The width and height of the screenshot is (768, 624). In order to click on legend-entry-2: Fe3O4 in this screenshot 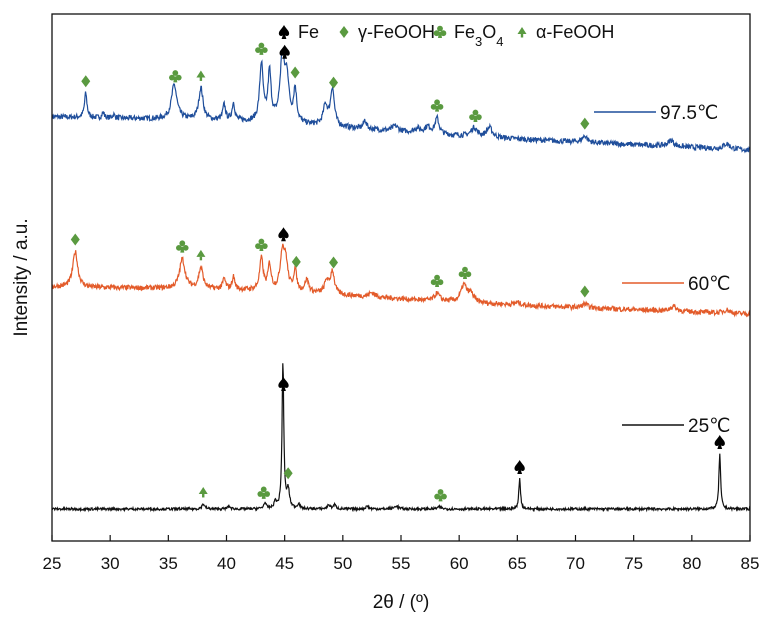, I will do `click(479, 35)`.